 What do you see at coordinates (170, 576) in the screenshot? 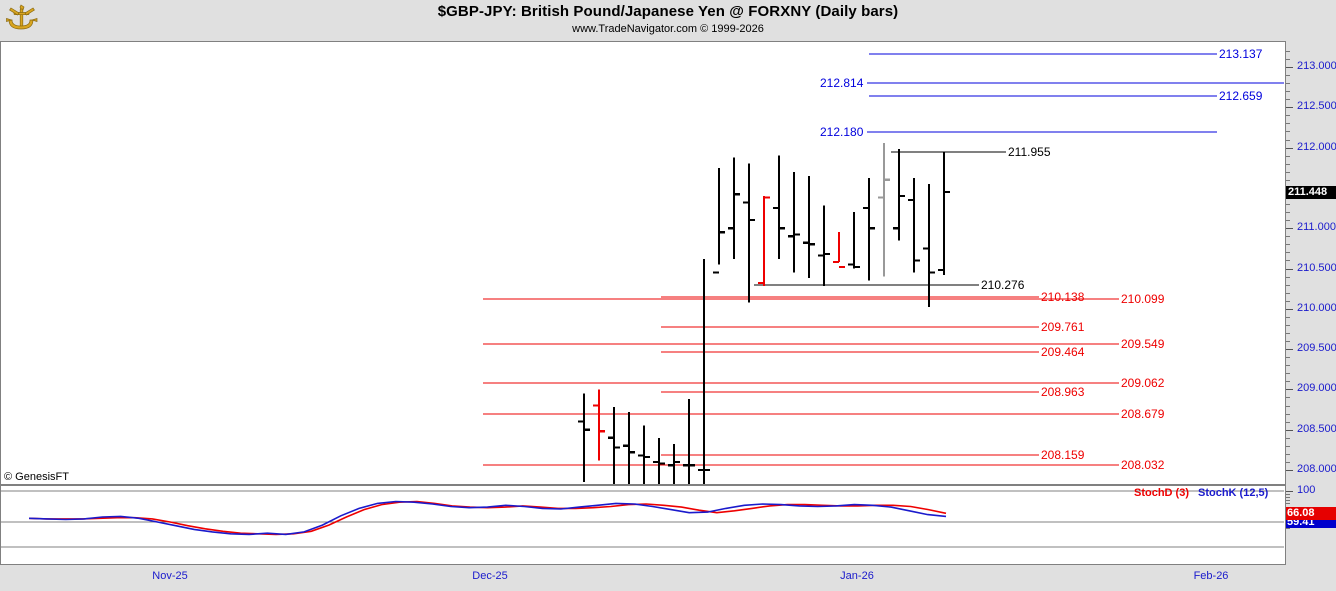
I see `date-axis-label: Nov-25` at bounding box center [170, 576].